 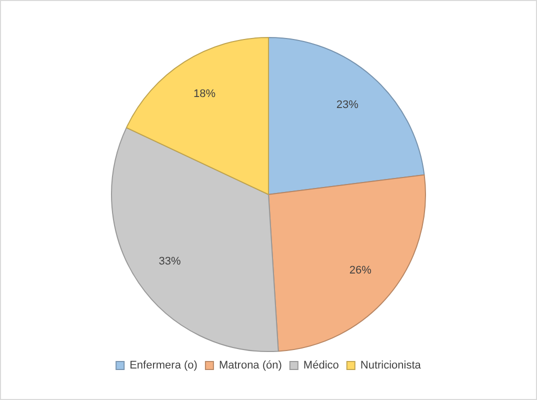 I want to click on data-label: 33%, so click(x=170, y=262).